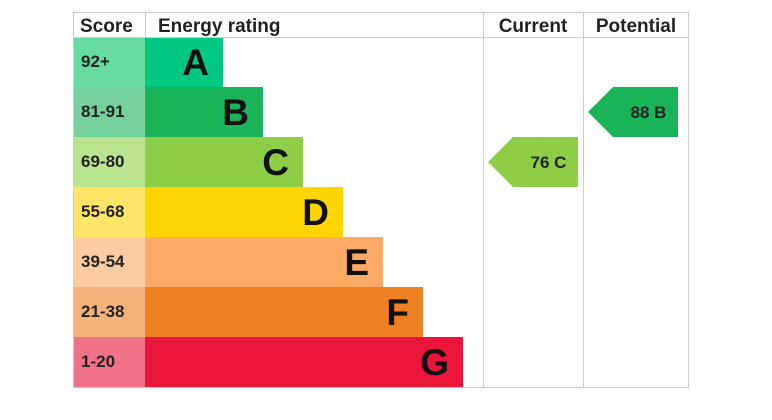  I want to click on band-letter-d: D, so click(315, 212).